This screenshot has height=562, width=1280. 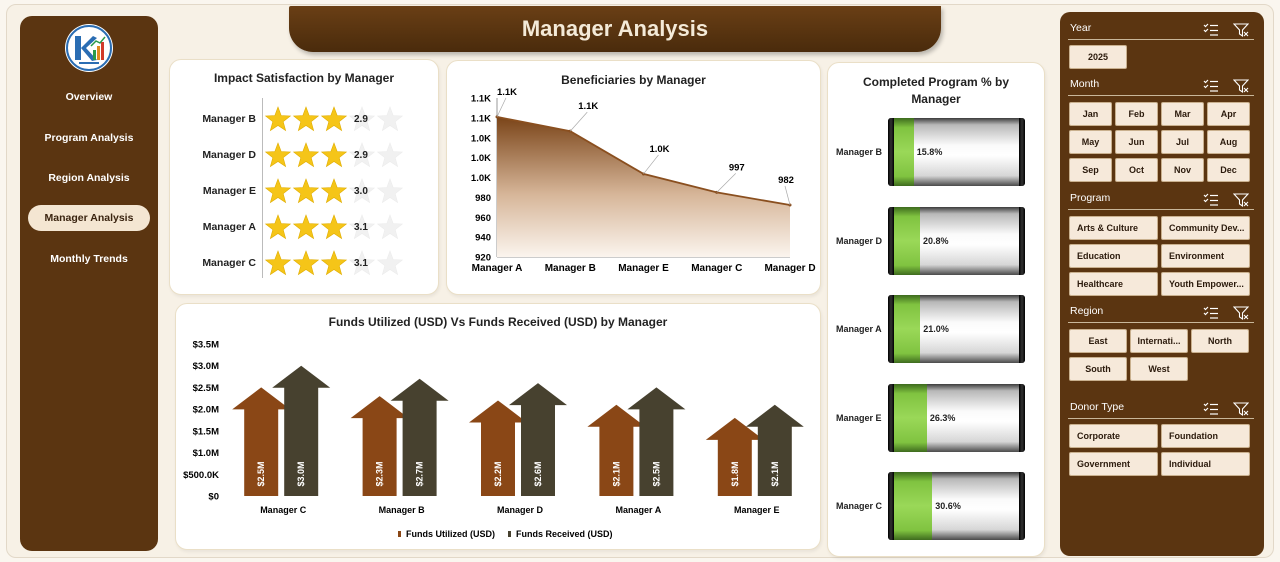 What do you see at coordinates (206, 431) in the screenshot?
I see `y-tick-label: $1.5M` at bounding box center [206, 431].